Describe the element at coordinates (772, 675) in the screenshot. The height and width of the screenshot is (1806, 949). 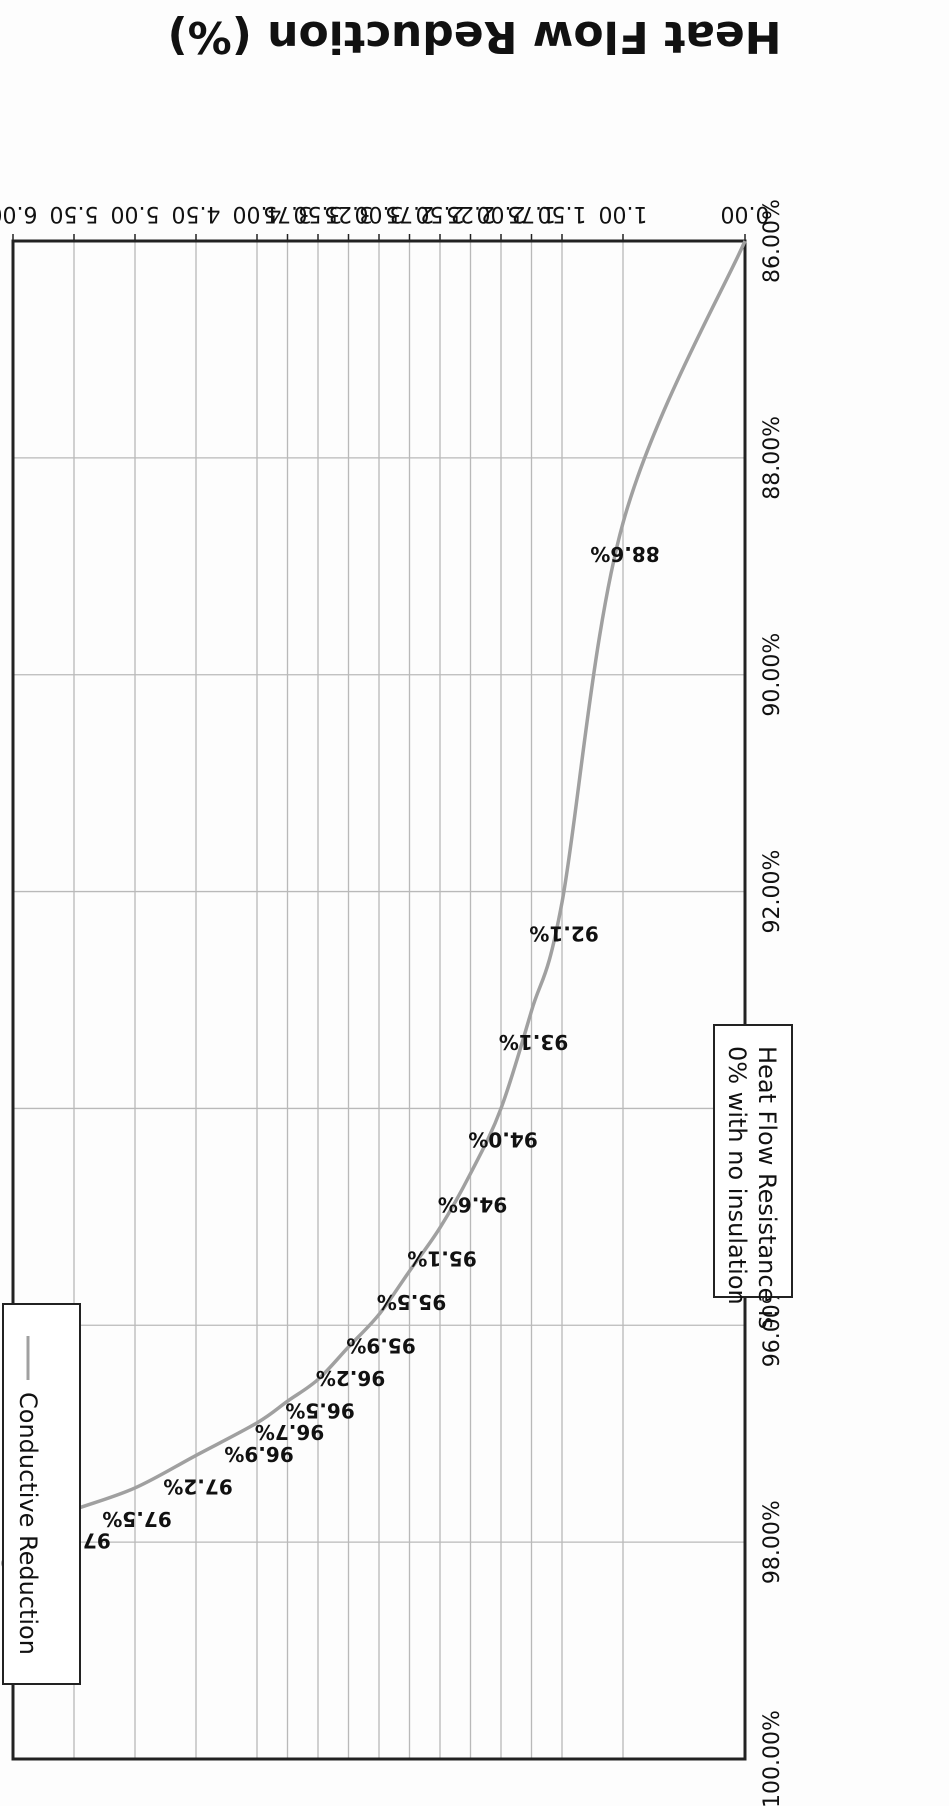
I see `y-tick-label: 90.00%` at that location.